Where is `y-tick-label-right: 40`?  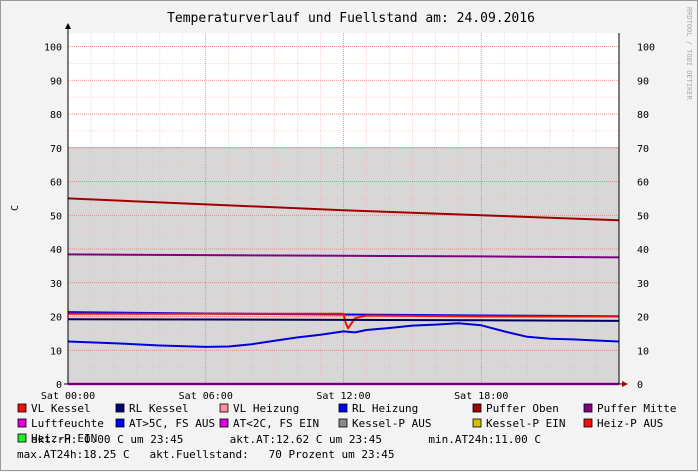 y-tick-label-right: 40 is located at coordinates (643, 250).